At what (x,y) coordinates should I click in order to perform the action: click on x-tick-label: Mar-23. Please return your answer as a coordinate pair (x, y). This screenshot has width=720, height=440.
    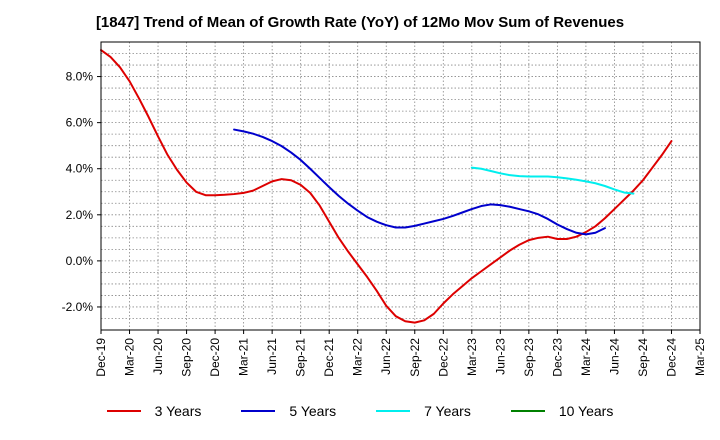
    Looking at the image, I should click on (472, 357).